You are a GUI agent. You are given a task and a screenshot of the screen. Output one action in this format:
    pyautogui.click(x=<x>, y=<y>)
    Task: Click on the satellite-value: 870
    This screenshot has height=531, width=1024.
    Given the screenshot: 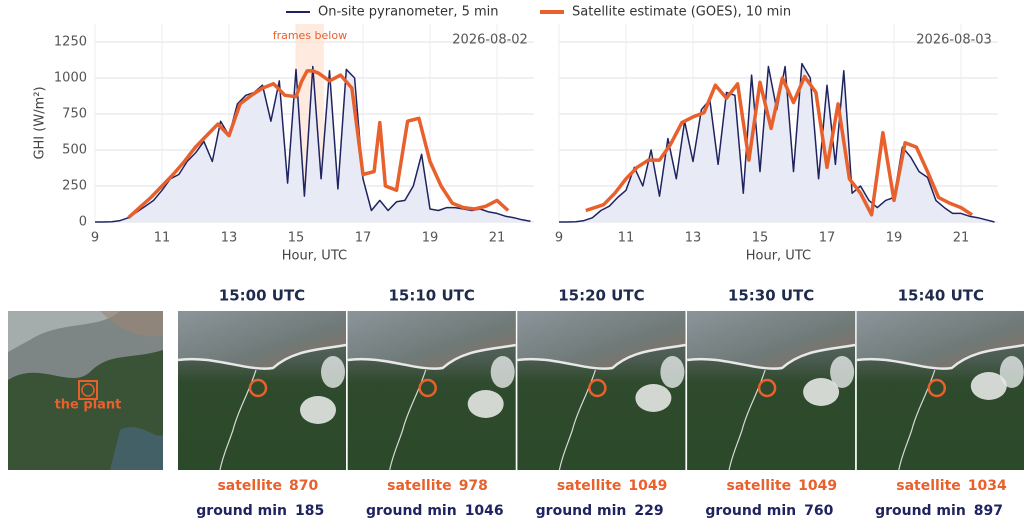 What is the action you would take?
    pyautogui.click(x=303, y=486)
    